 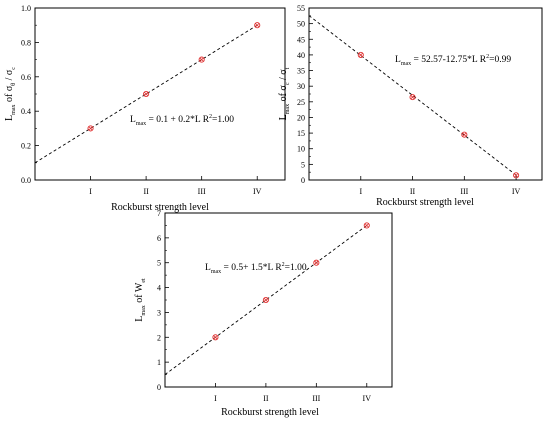 What do you see at coordinates (26, 146) in the screenshot?
I see `y-tick-label: 0.2` at bounding box center [26, 146].